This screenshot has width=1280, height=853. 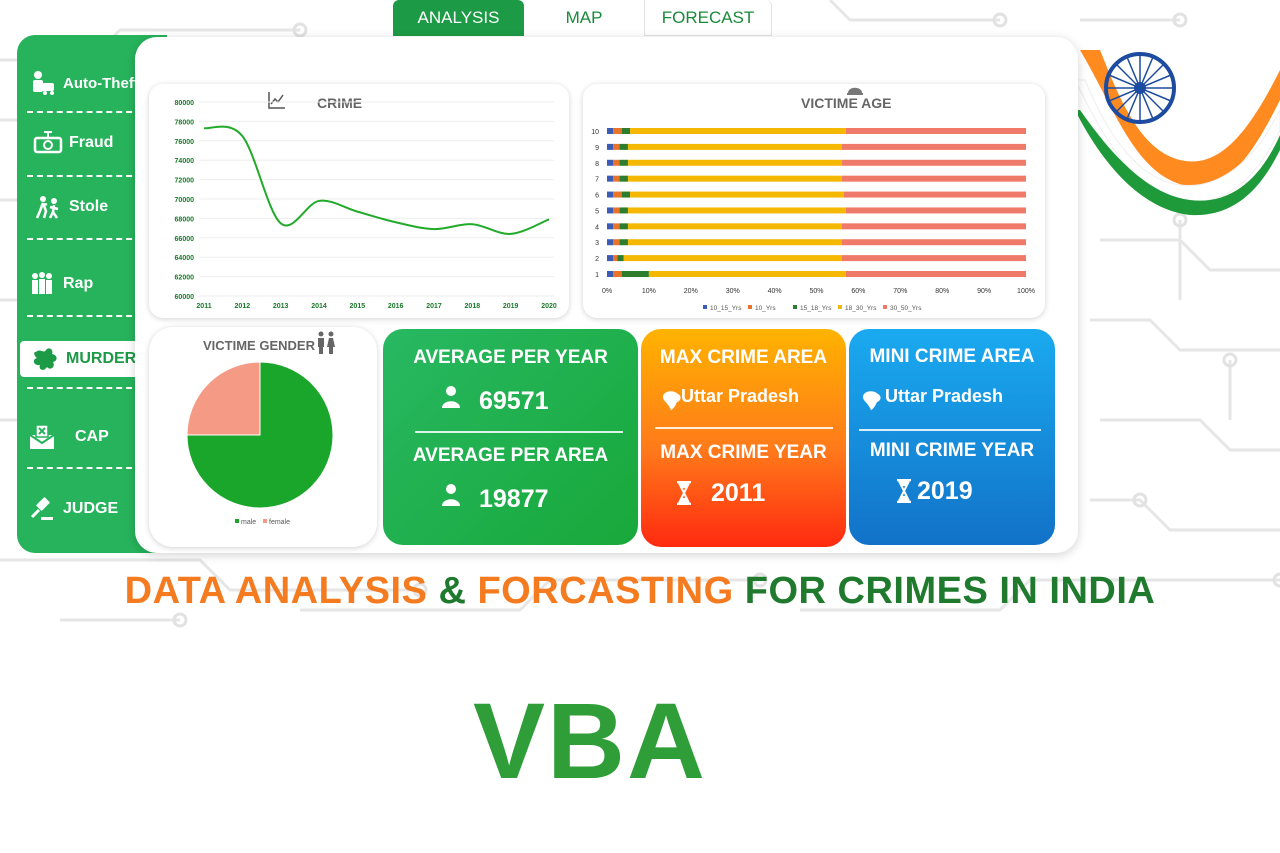 I want to click on headline-part-2: &, so click(x=452, y=591).